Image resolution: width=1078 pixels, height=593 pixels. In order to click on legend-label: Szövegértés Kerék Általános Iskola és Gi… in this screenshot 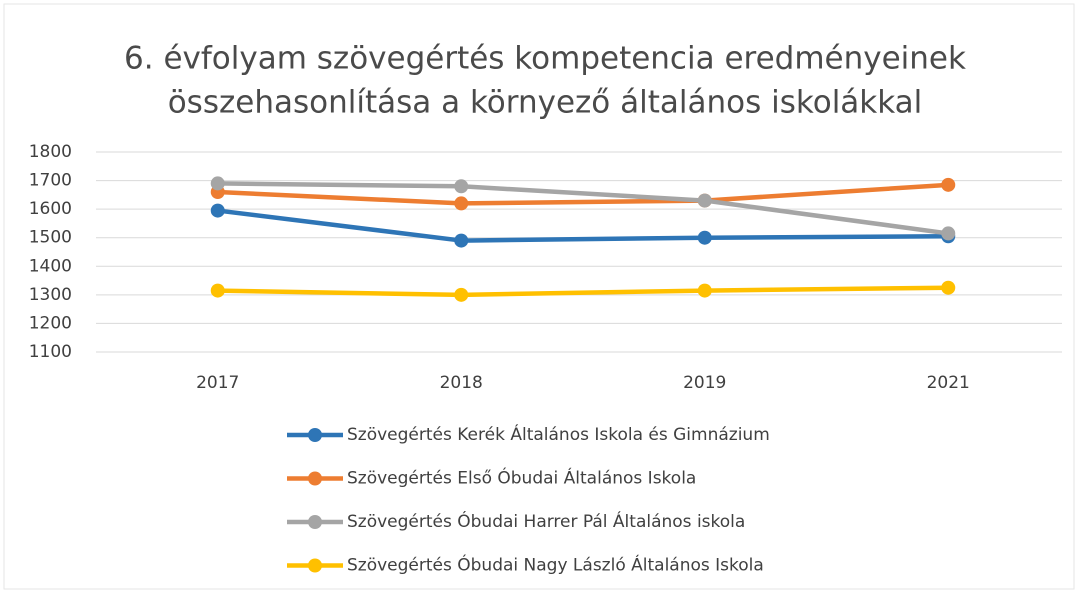, I will do `click(558, 434)`.